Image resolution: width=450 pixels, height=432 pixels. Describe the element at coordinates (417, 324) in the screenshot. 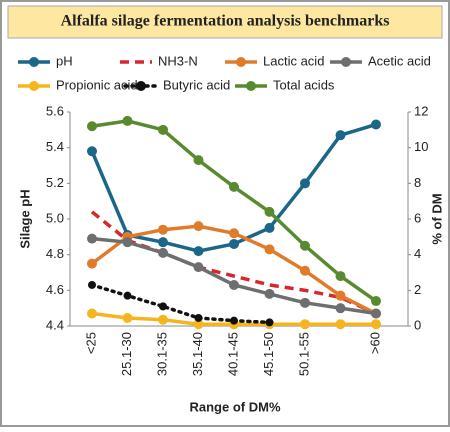

I see `y2-tick-label: 0` at that location.